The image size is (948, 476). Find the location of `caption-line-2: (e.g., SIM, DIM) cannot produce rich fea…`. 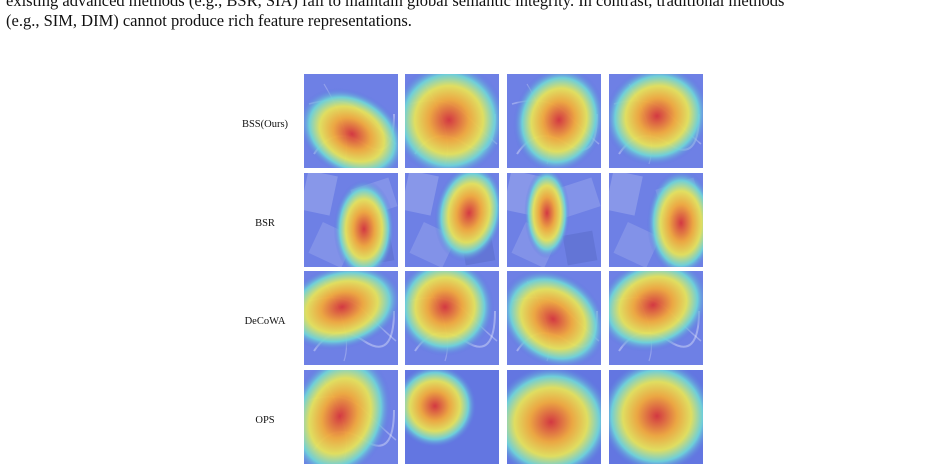

caption-line-2: (e.g., SIM, DIM) cannot produce rich fea… is located at coordinates (209, 20).